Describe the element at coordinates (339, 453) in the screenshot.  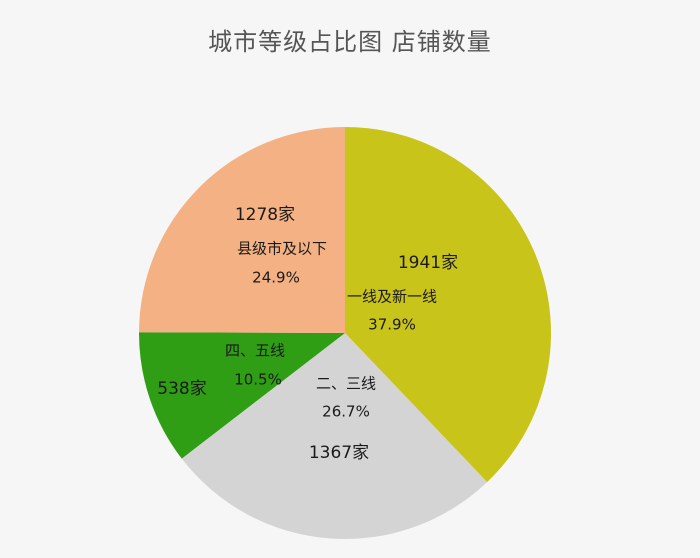
I see `slice-count-label: 1367家` at that location.